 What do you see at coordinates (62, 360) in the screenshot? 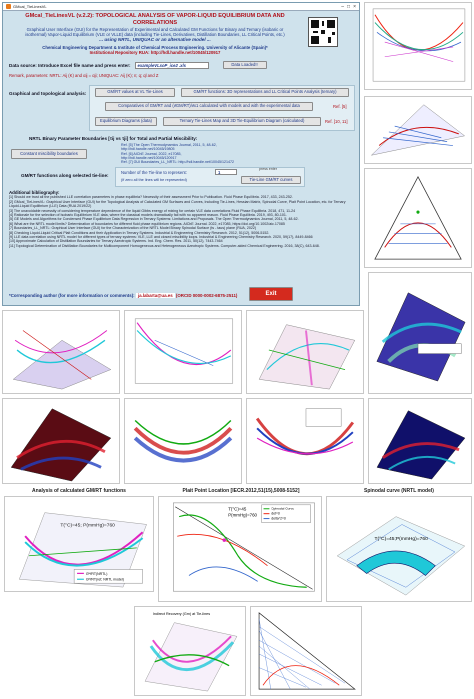
I see `gm-surface-svg` at bounding box center [62, 360].